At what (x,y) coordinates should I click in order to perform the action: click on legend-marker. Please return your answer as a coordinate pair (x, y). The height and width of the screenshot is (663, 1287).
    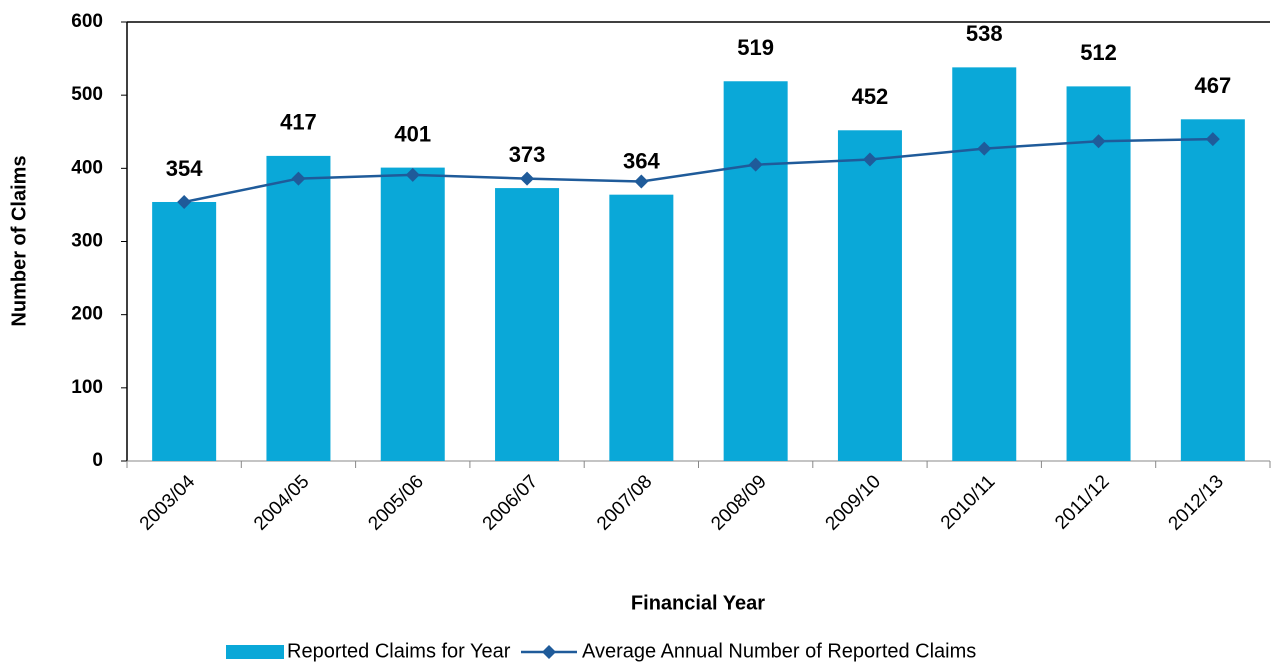
    Looking at the image, I should click on (549, 652).